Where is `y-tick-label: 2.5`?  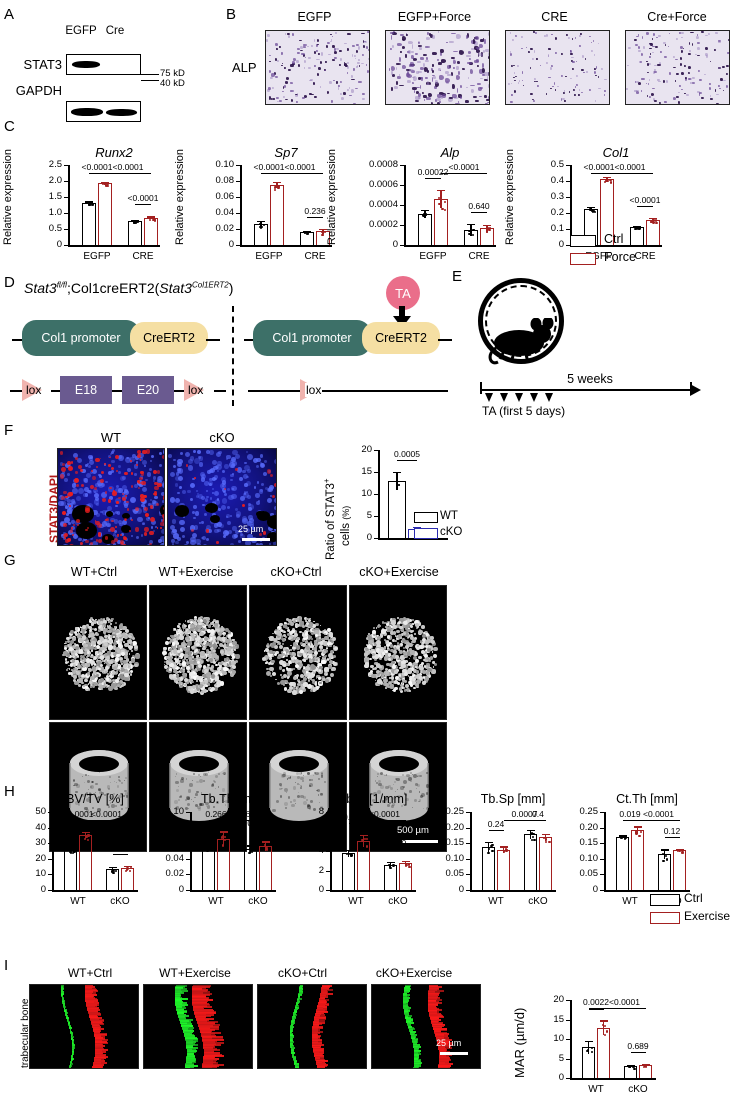 y-tick-label: 2.5 is located at coordinates (55, 164).